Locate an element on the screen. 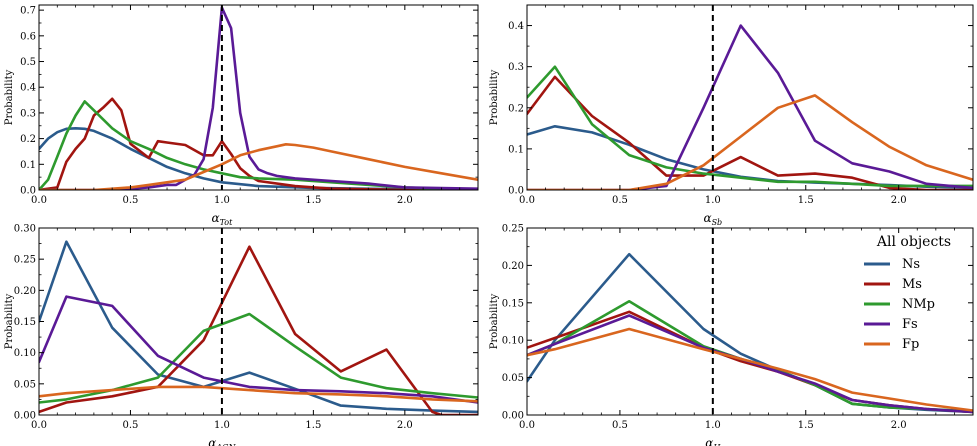 The width and height of the screenshot is (977, 446). series-line-ns is located at coordinates (258, 158).